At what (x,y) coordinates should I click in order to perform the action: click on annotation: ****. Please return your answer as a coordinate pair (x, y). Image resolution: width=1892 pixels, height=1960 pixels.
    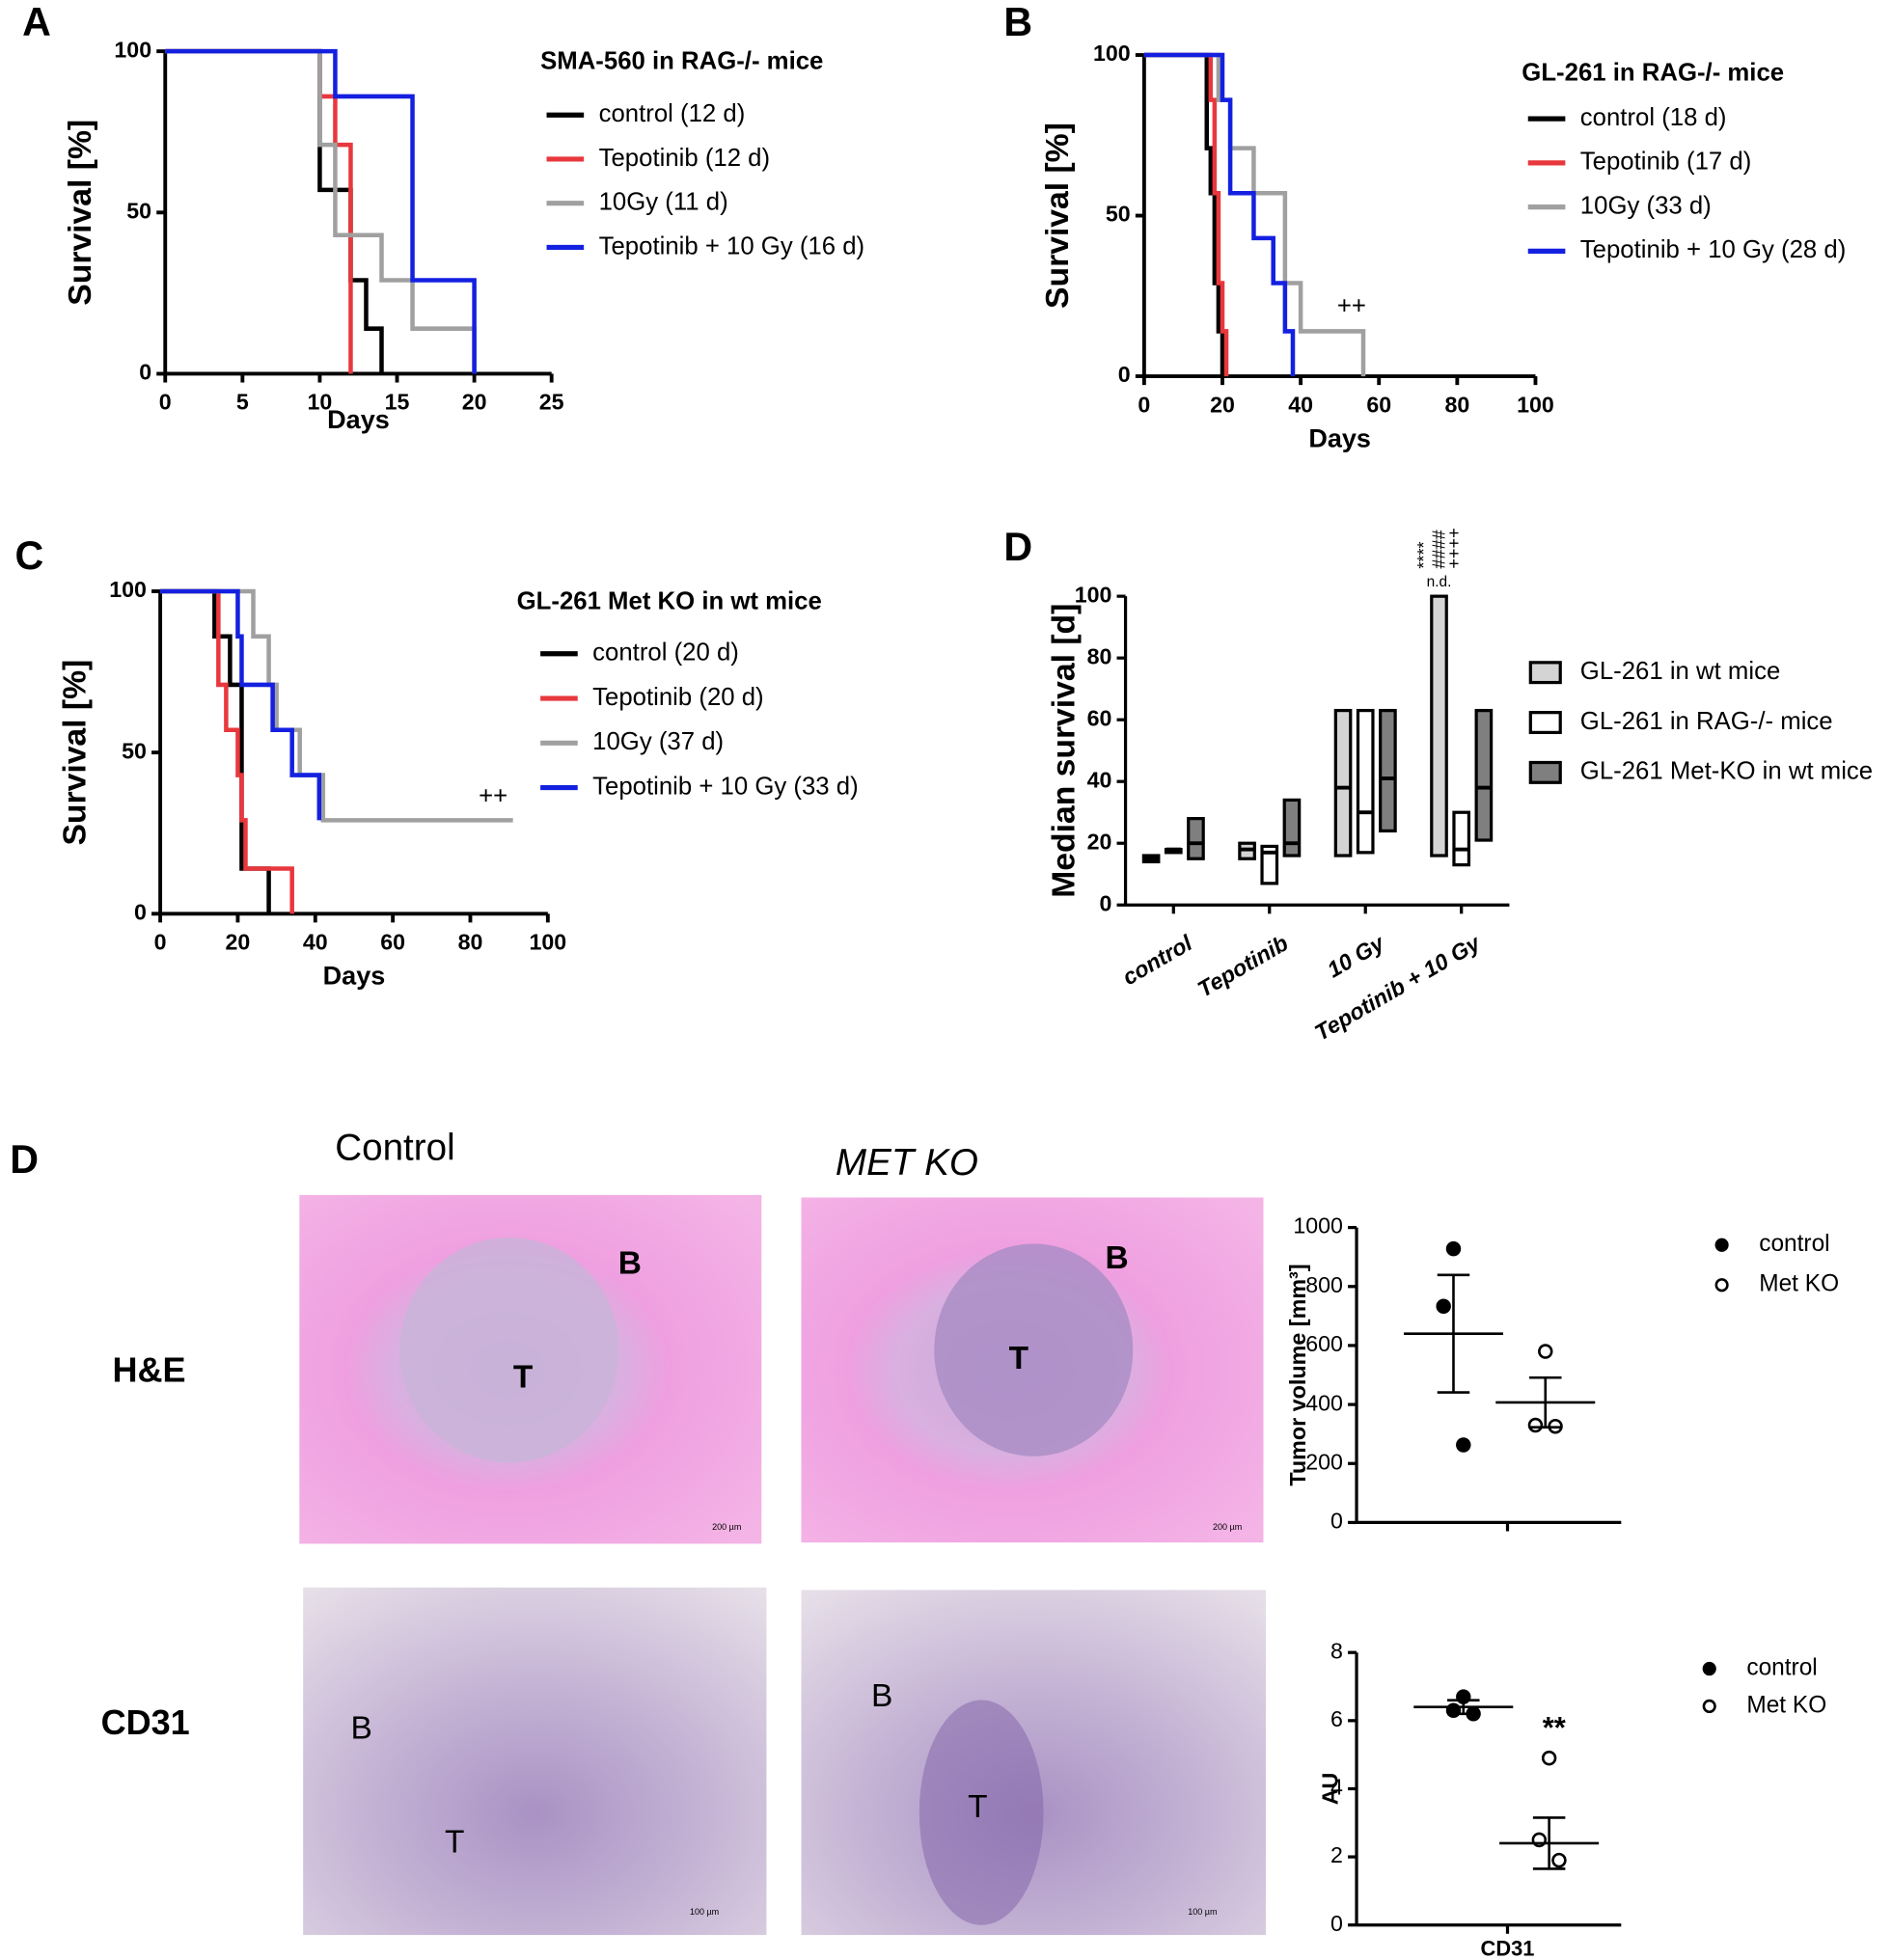
    Looking at the image, I should click on (1424, 554).